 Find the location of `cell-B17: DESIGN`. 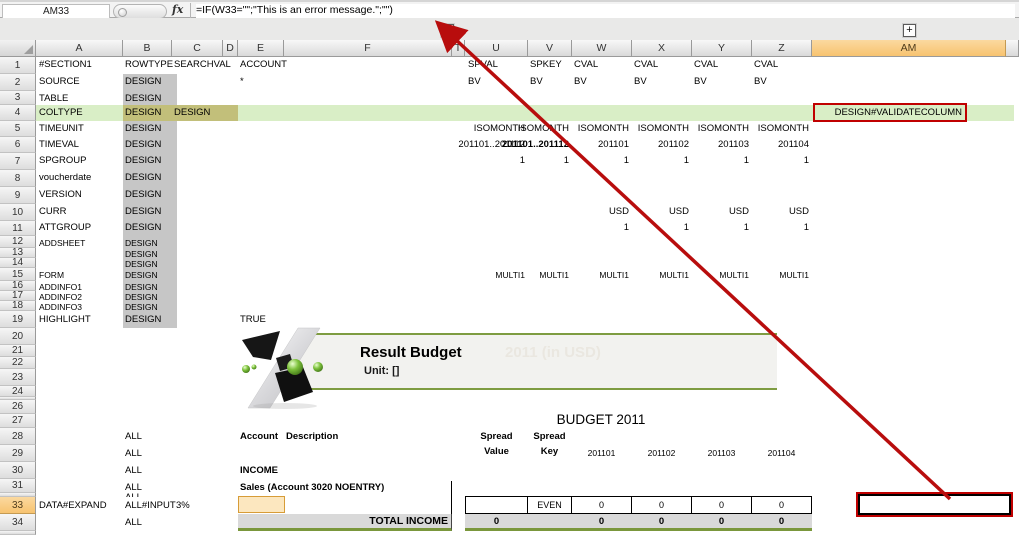

cell-B17: DESIGN is located at coordinates (141, 297).